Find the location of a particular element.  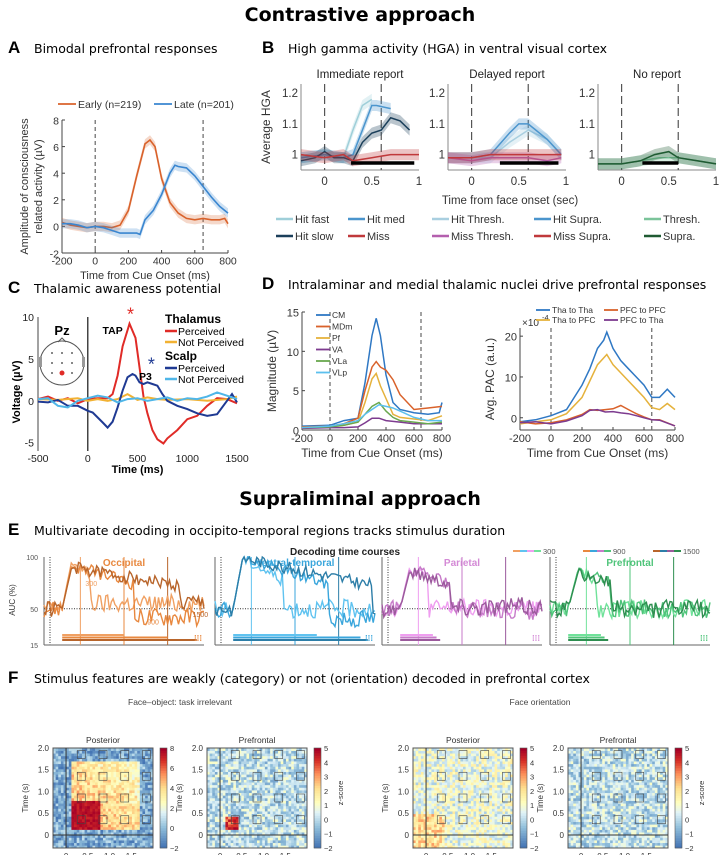

colorbar-tick-label: 3 is located at coordinates (532, 777).